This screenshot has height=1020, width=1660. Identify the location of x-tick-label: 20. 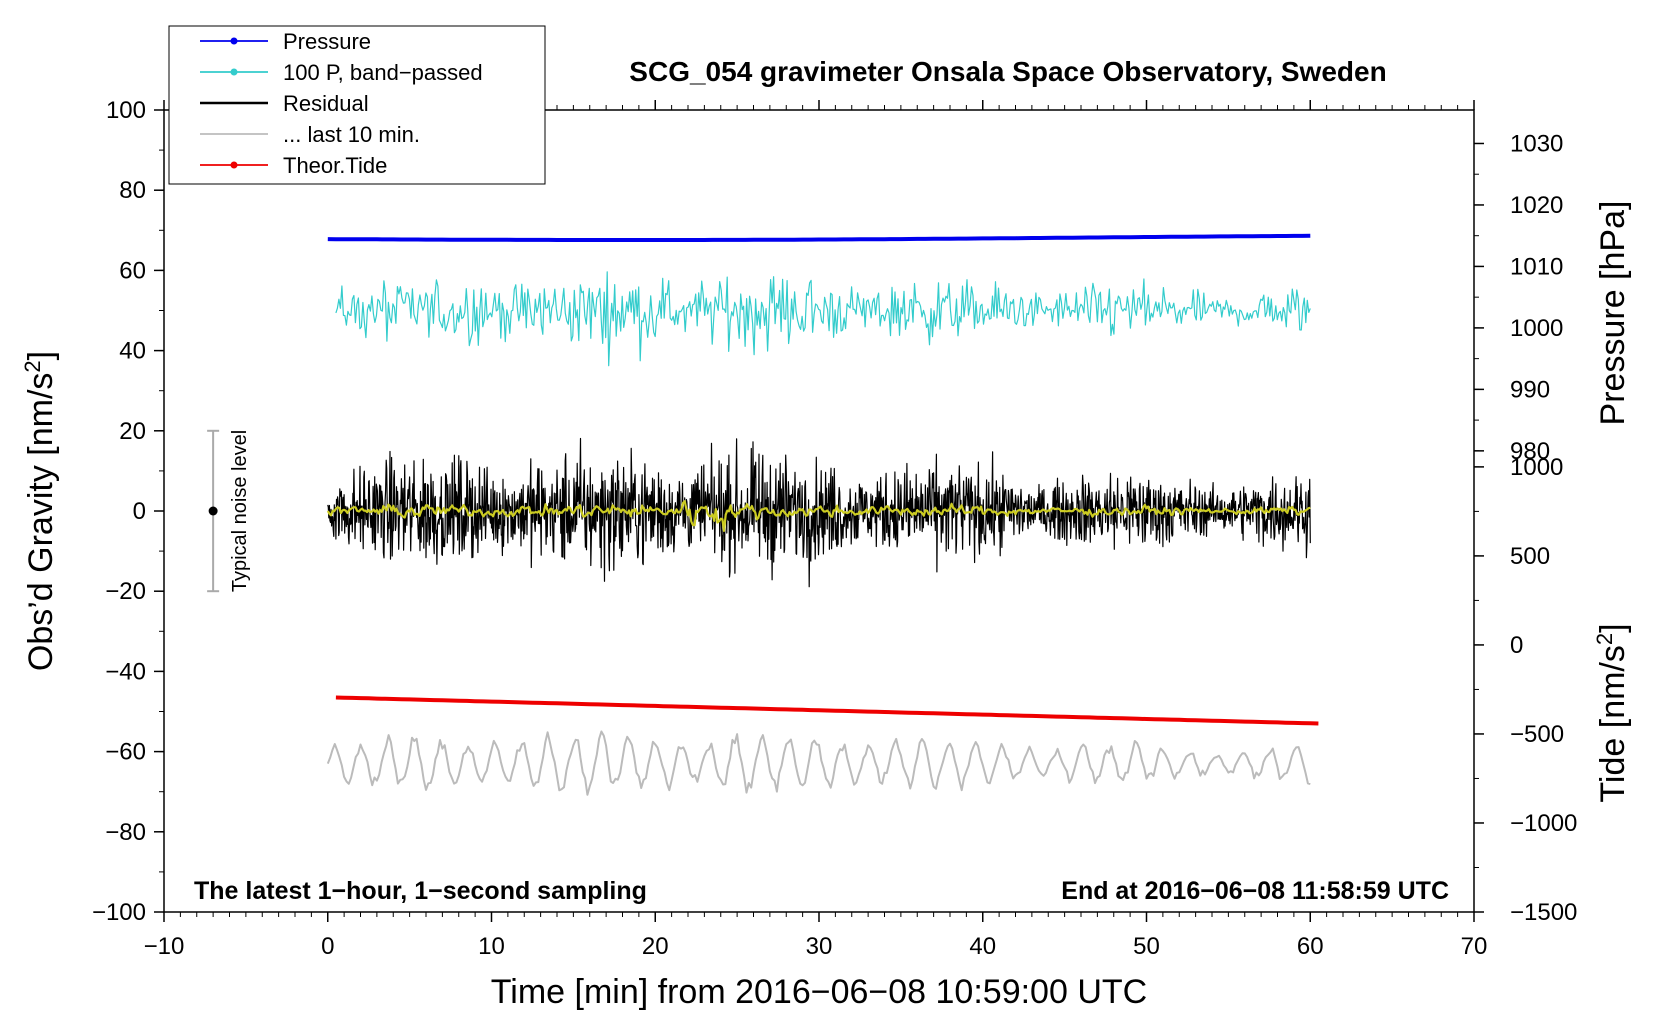
(655, 946).